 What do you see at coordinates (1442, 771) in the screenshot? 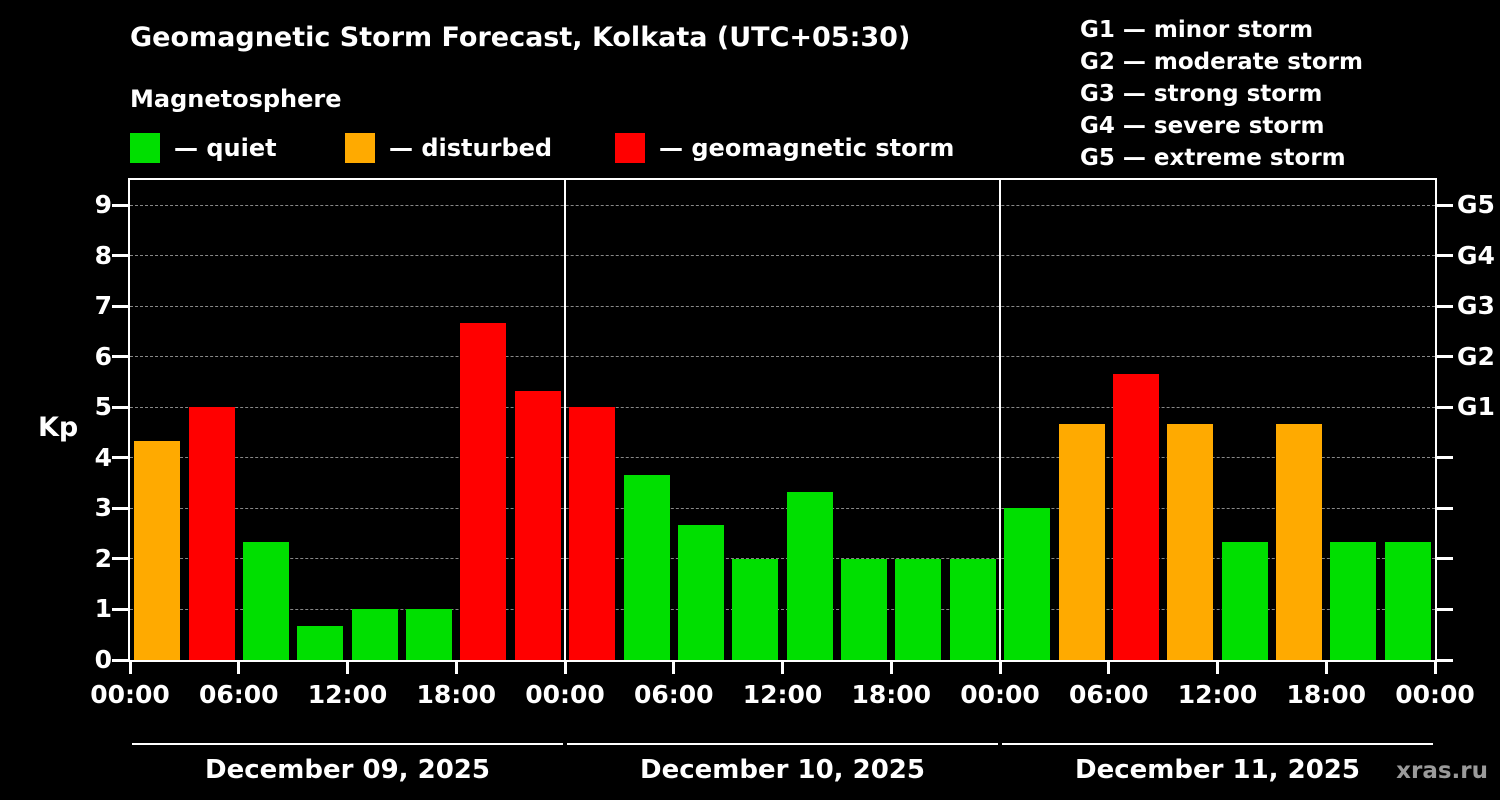
I see `watermark: xras.ru` at bounding box center [1442, 771].